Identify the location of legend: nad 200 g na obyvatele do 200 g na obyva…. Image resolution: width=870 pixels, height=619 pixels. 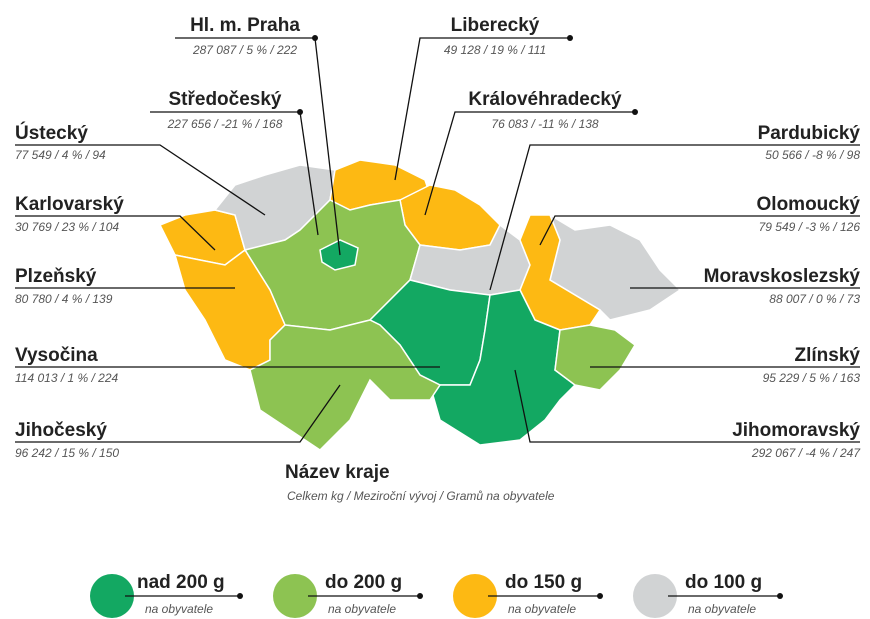
(436, 595).